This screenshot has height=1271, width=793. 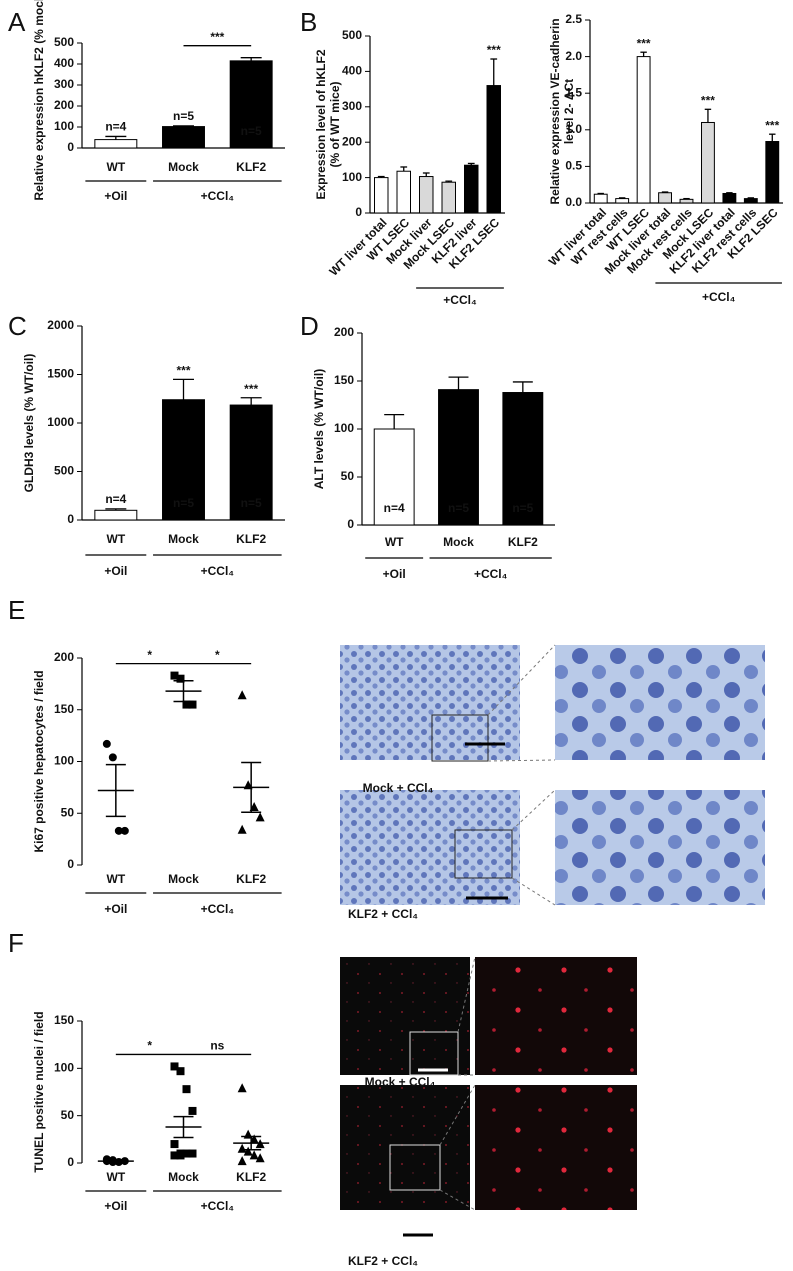 I want to click on y-axis-label: Expression level of hKLF2, so click(x=321, y=124).